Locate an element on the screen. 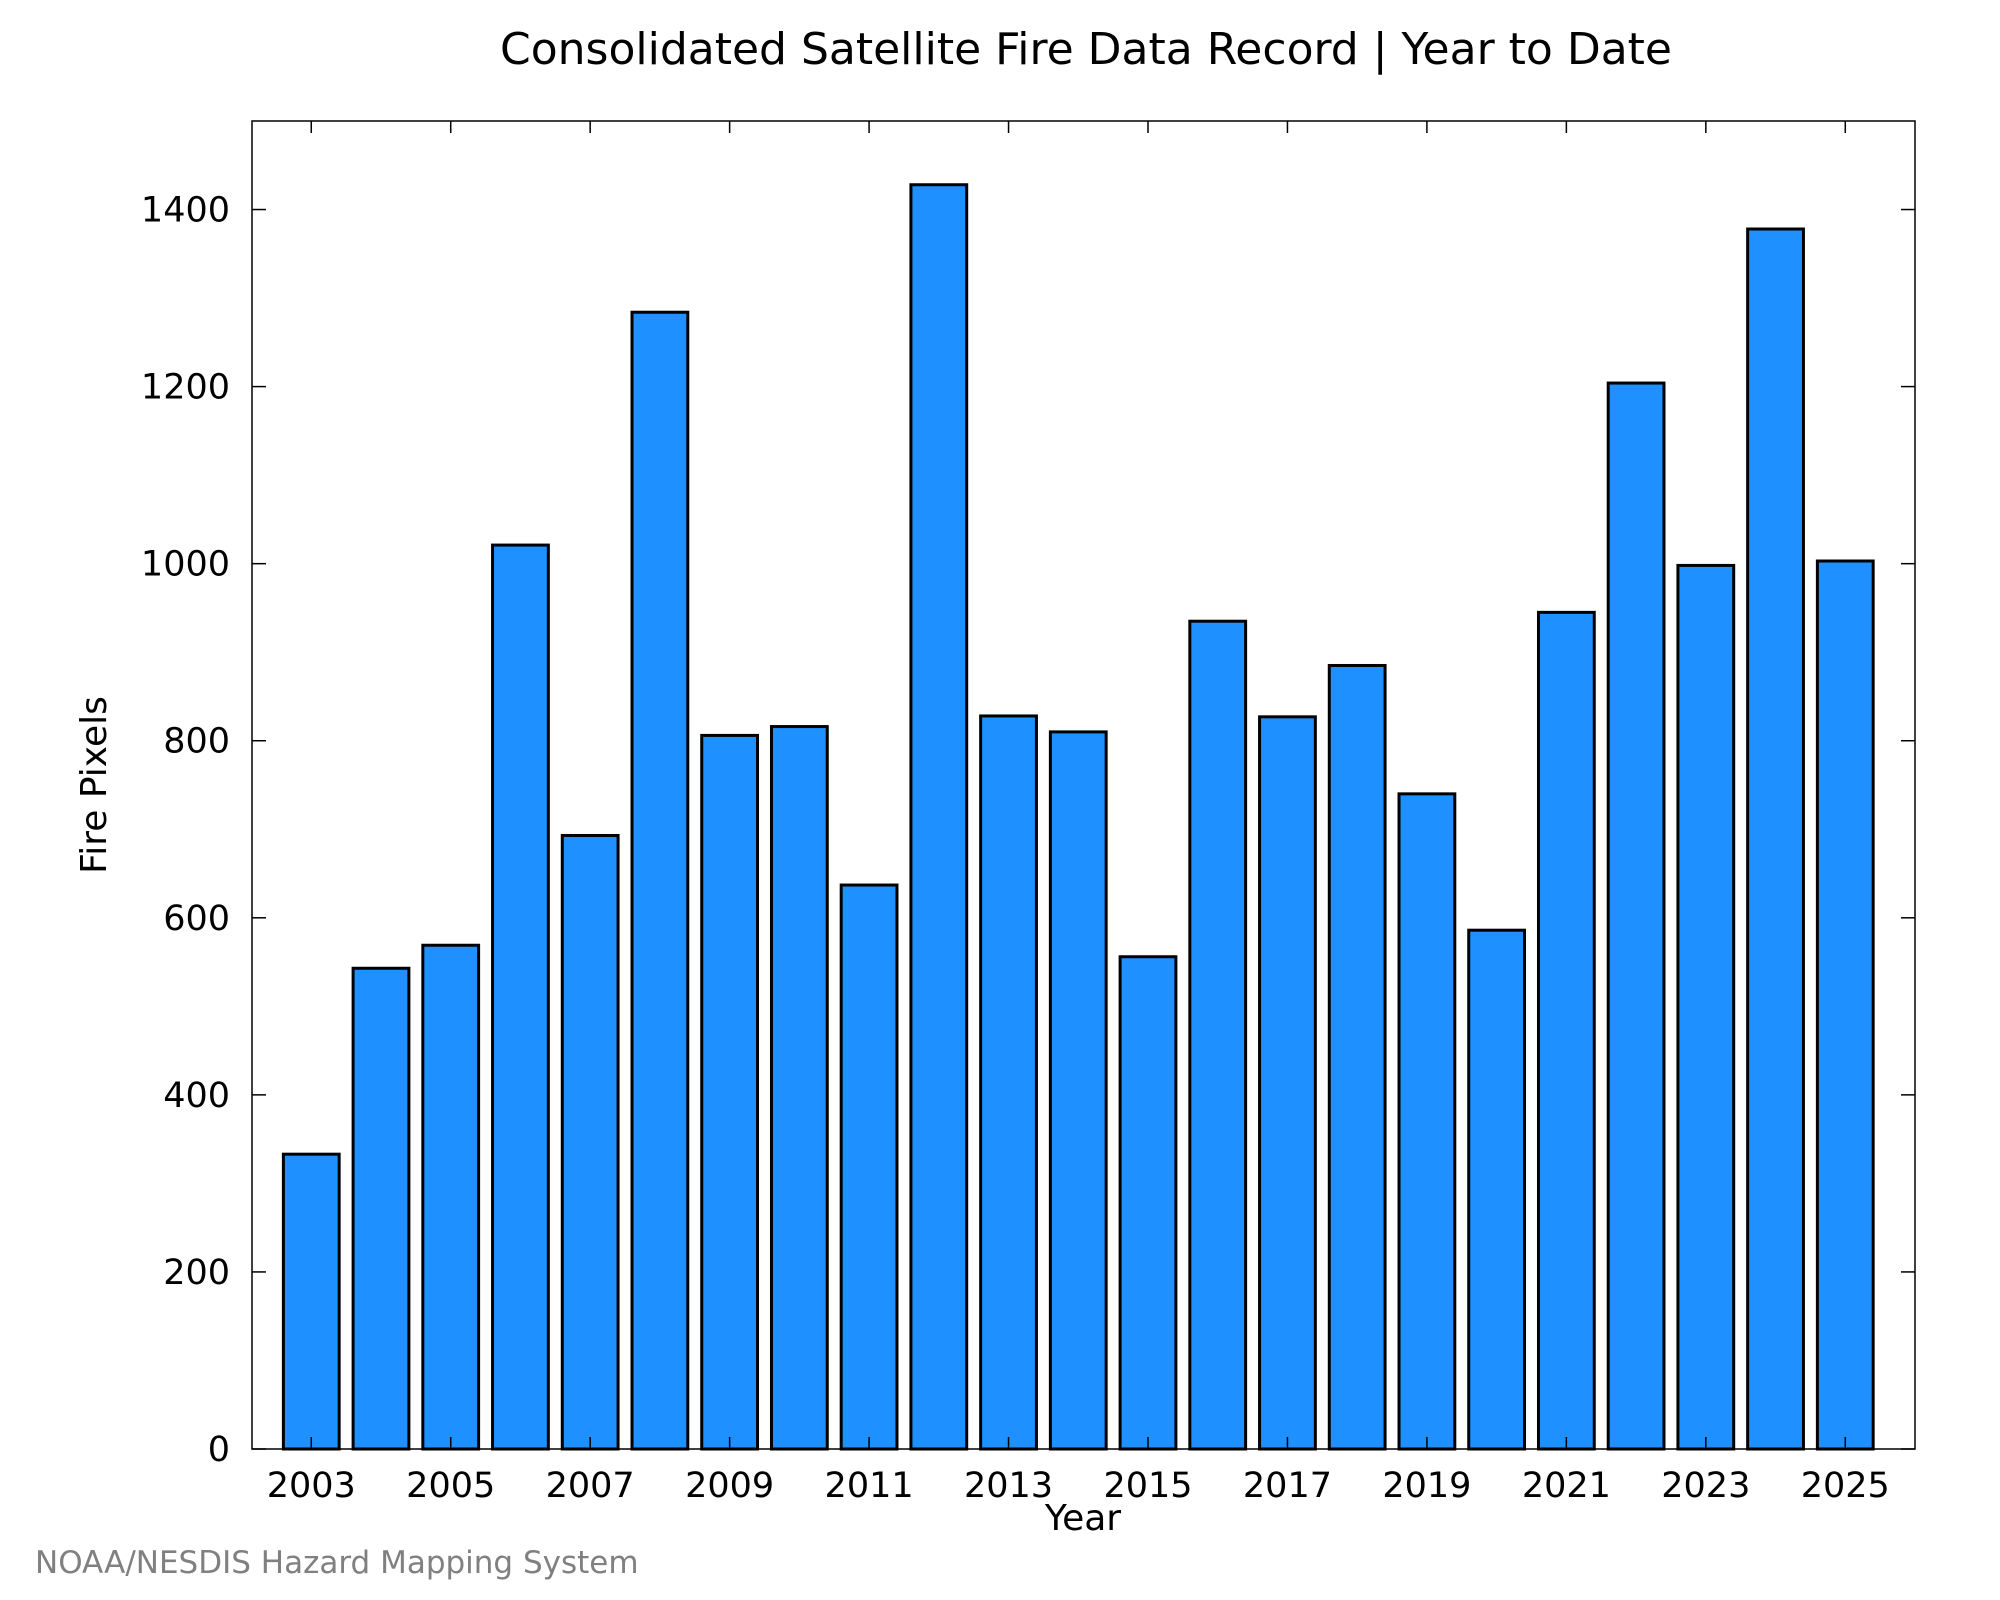 Image resolution: width=2000 pixels, height=1600 pixels. y-tick-label-600: 600 is located at coordinates (196, 919).